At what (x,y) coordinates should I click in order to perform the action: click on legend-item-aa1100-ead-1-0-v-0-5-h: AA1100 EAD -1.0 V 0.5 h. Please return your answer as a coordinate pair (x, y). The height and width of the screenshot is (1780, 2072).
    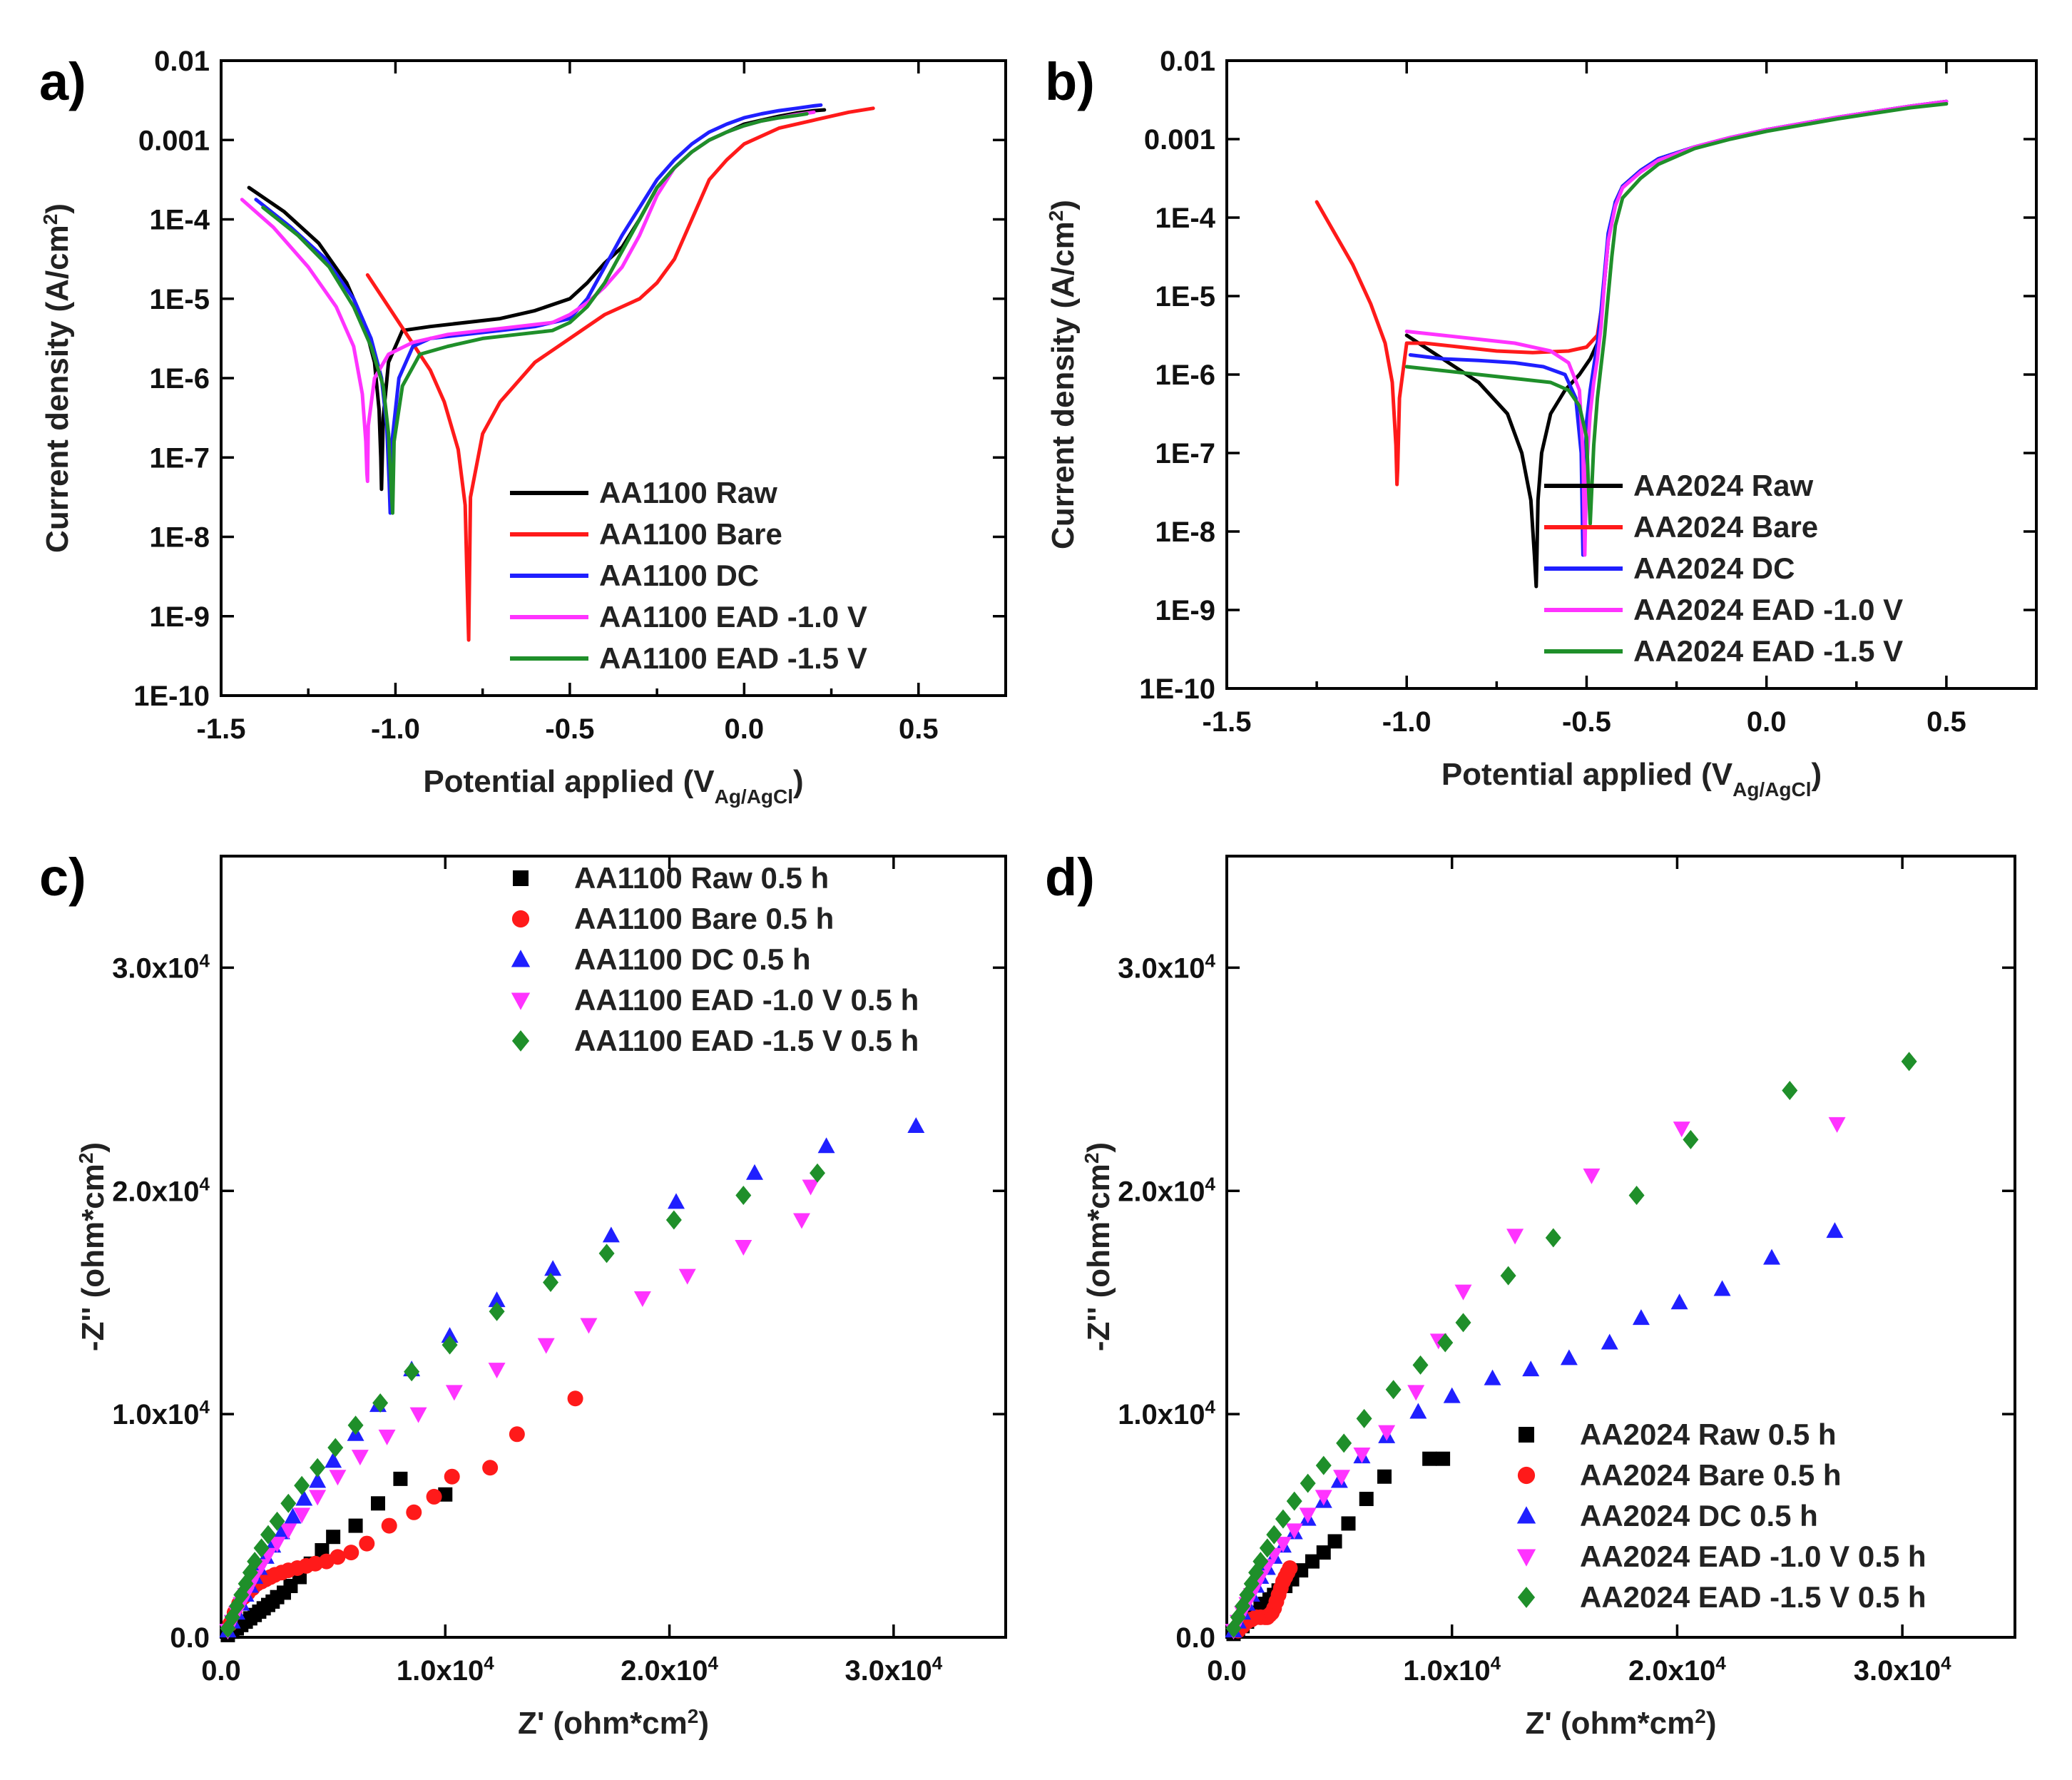
    Looking at the image, I should click on (715, 1000).